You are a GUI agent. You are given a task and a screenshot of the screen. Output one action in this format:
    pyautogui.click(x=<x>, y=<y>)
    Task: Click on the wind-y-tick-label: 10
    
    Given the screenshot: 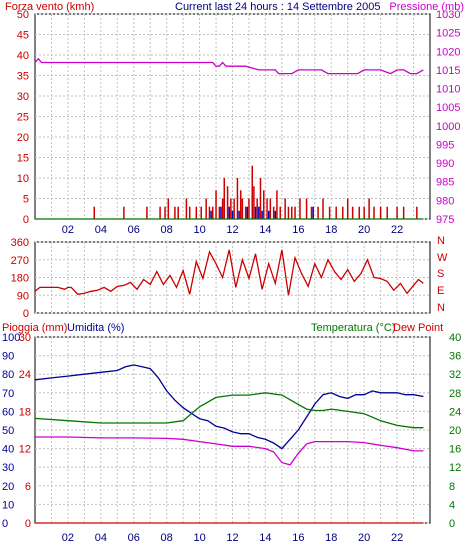 What is the action you would take?
    pyautogui.click(x=23, y=179)
    